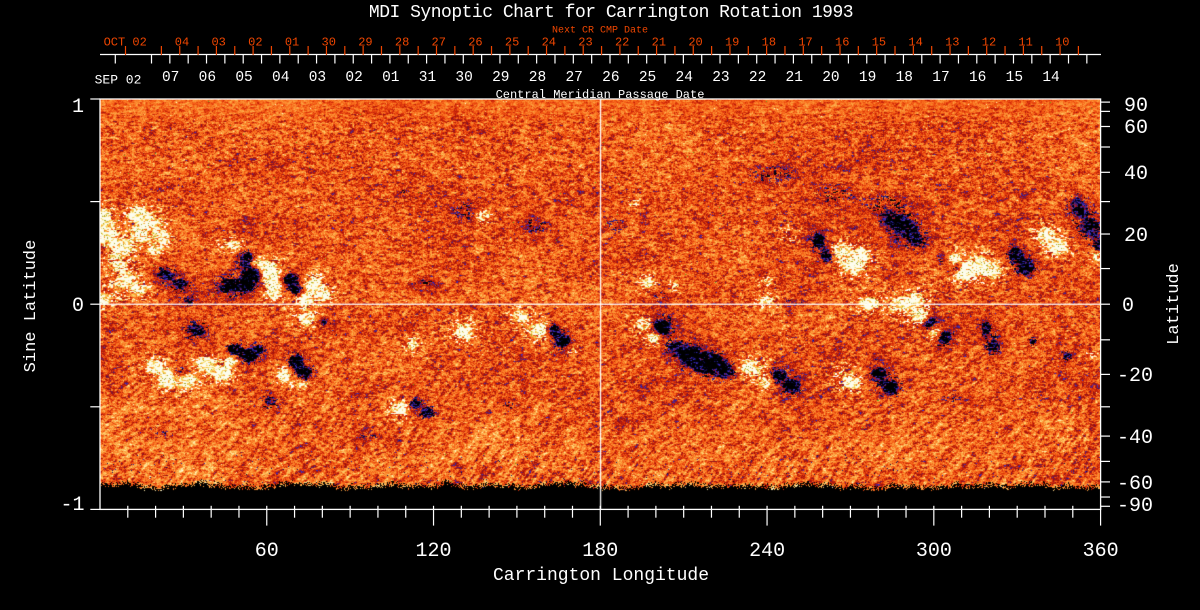 Image resolution: width=1200 pixels, height=610 pixels. What do you see at coordinates (1135, 506) in the screenshot?
I see `svg-text: -90` at bounding box center [1135, 506].